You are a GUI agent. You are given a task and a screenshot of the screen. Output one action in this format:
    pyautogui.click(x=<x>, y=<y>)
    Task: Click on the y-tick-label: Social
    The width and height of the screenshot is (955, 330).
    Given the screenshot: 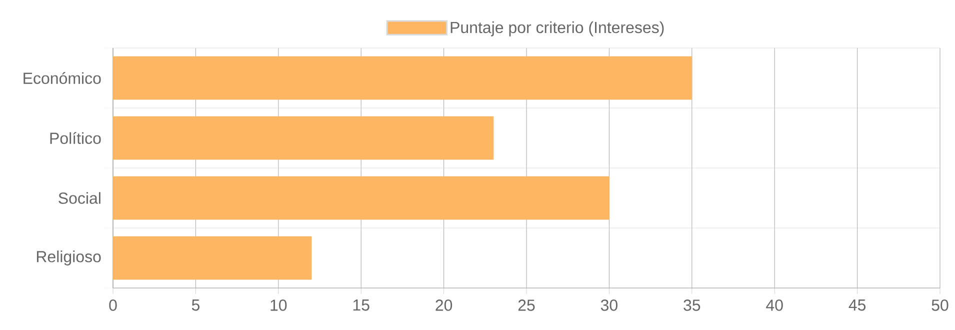 What is the action you would take?
    pyautogui.click(x=79, y=198)
    